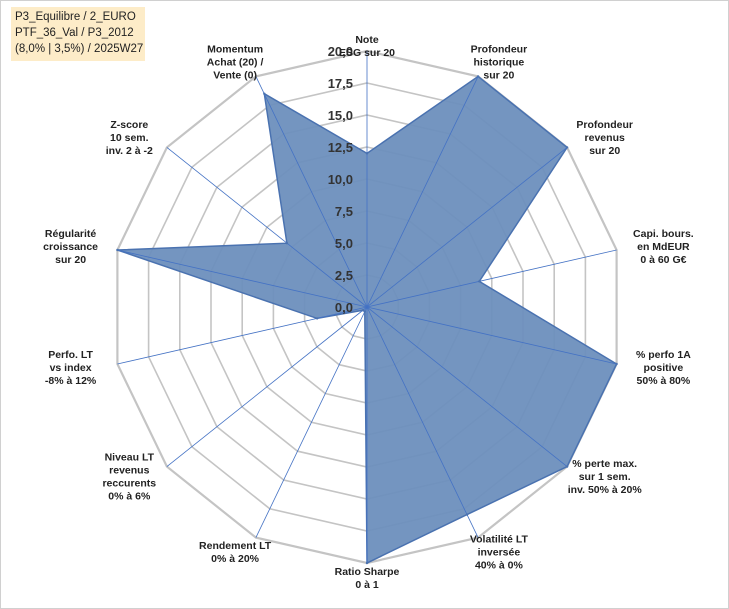  Describe the element at coordinates (367, 572) in the screenshot. I see `axis-label-line: Ratio Sharpe` at that location.